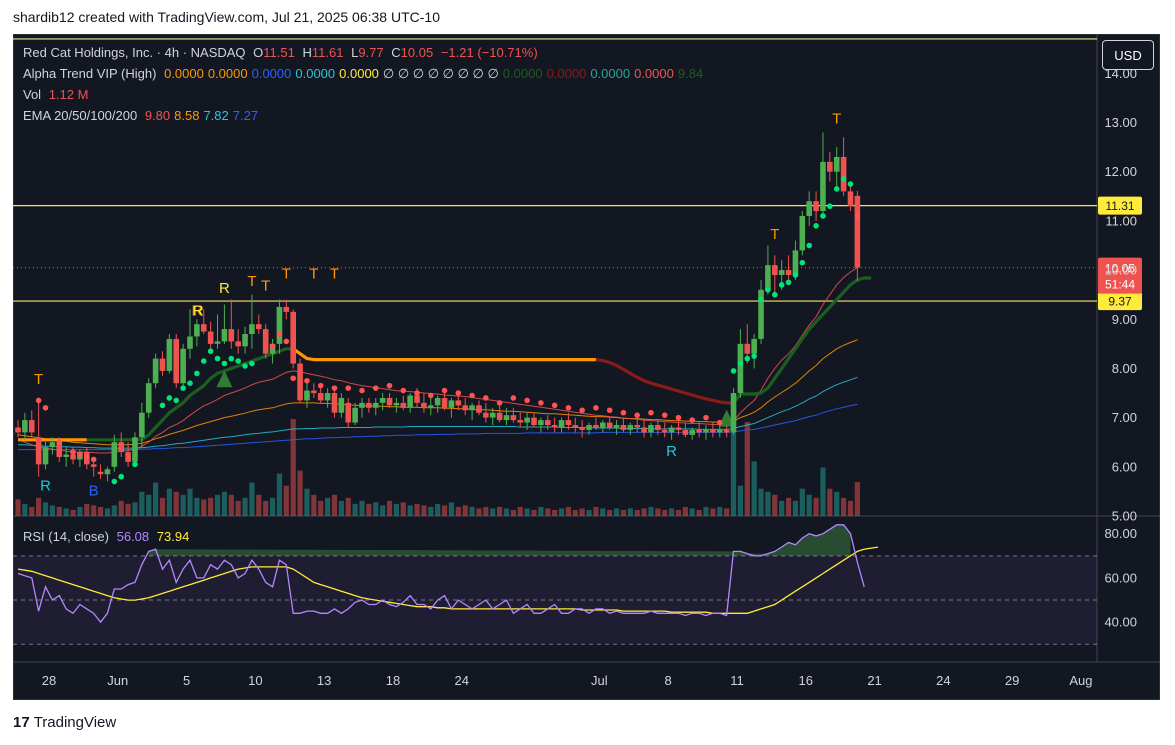  I want to click on legend-close: 10.05, so click(417, 52).